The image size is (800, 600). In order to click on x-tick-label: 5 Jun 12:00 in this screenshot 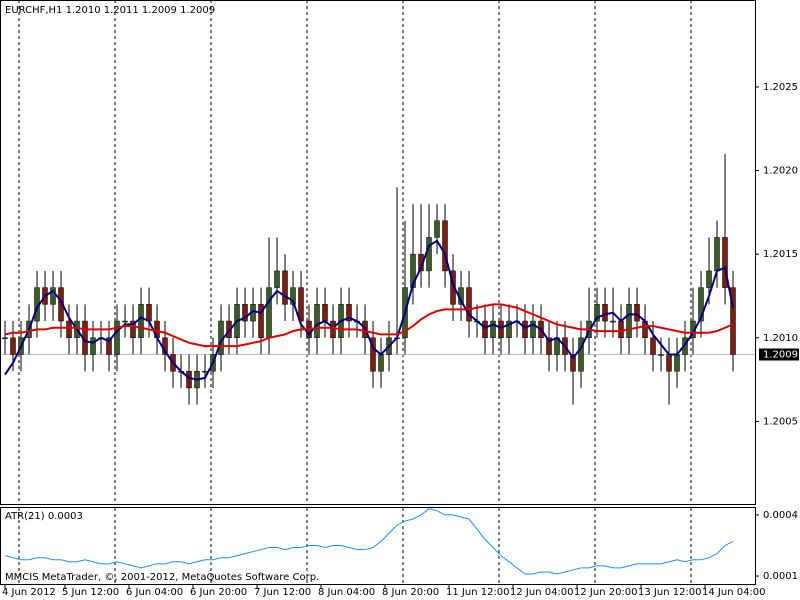, I will do `click(90, 592)`.